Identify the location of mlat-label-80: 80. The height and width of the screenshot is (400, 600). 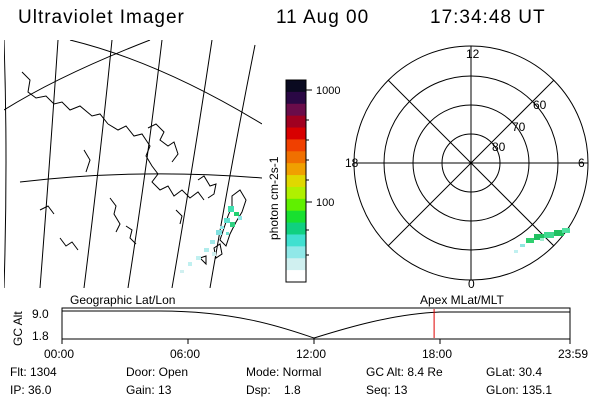
(499, 147).